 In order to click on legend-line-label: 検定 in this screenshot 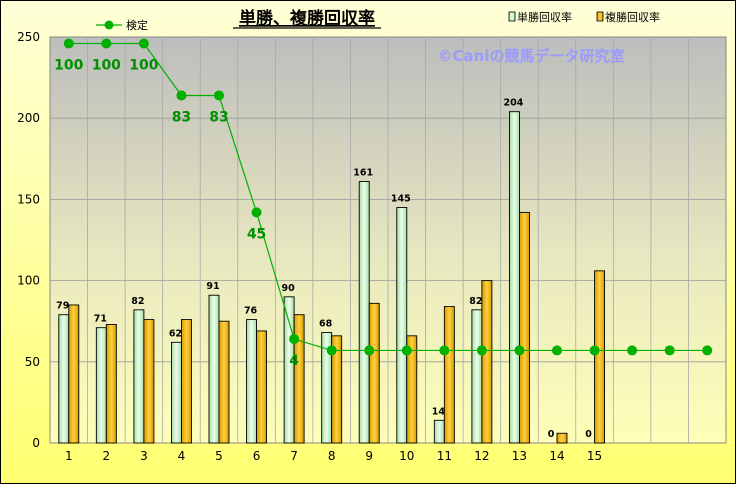, I will do `click(137, 25)`.